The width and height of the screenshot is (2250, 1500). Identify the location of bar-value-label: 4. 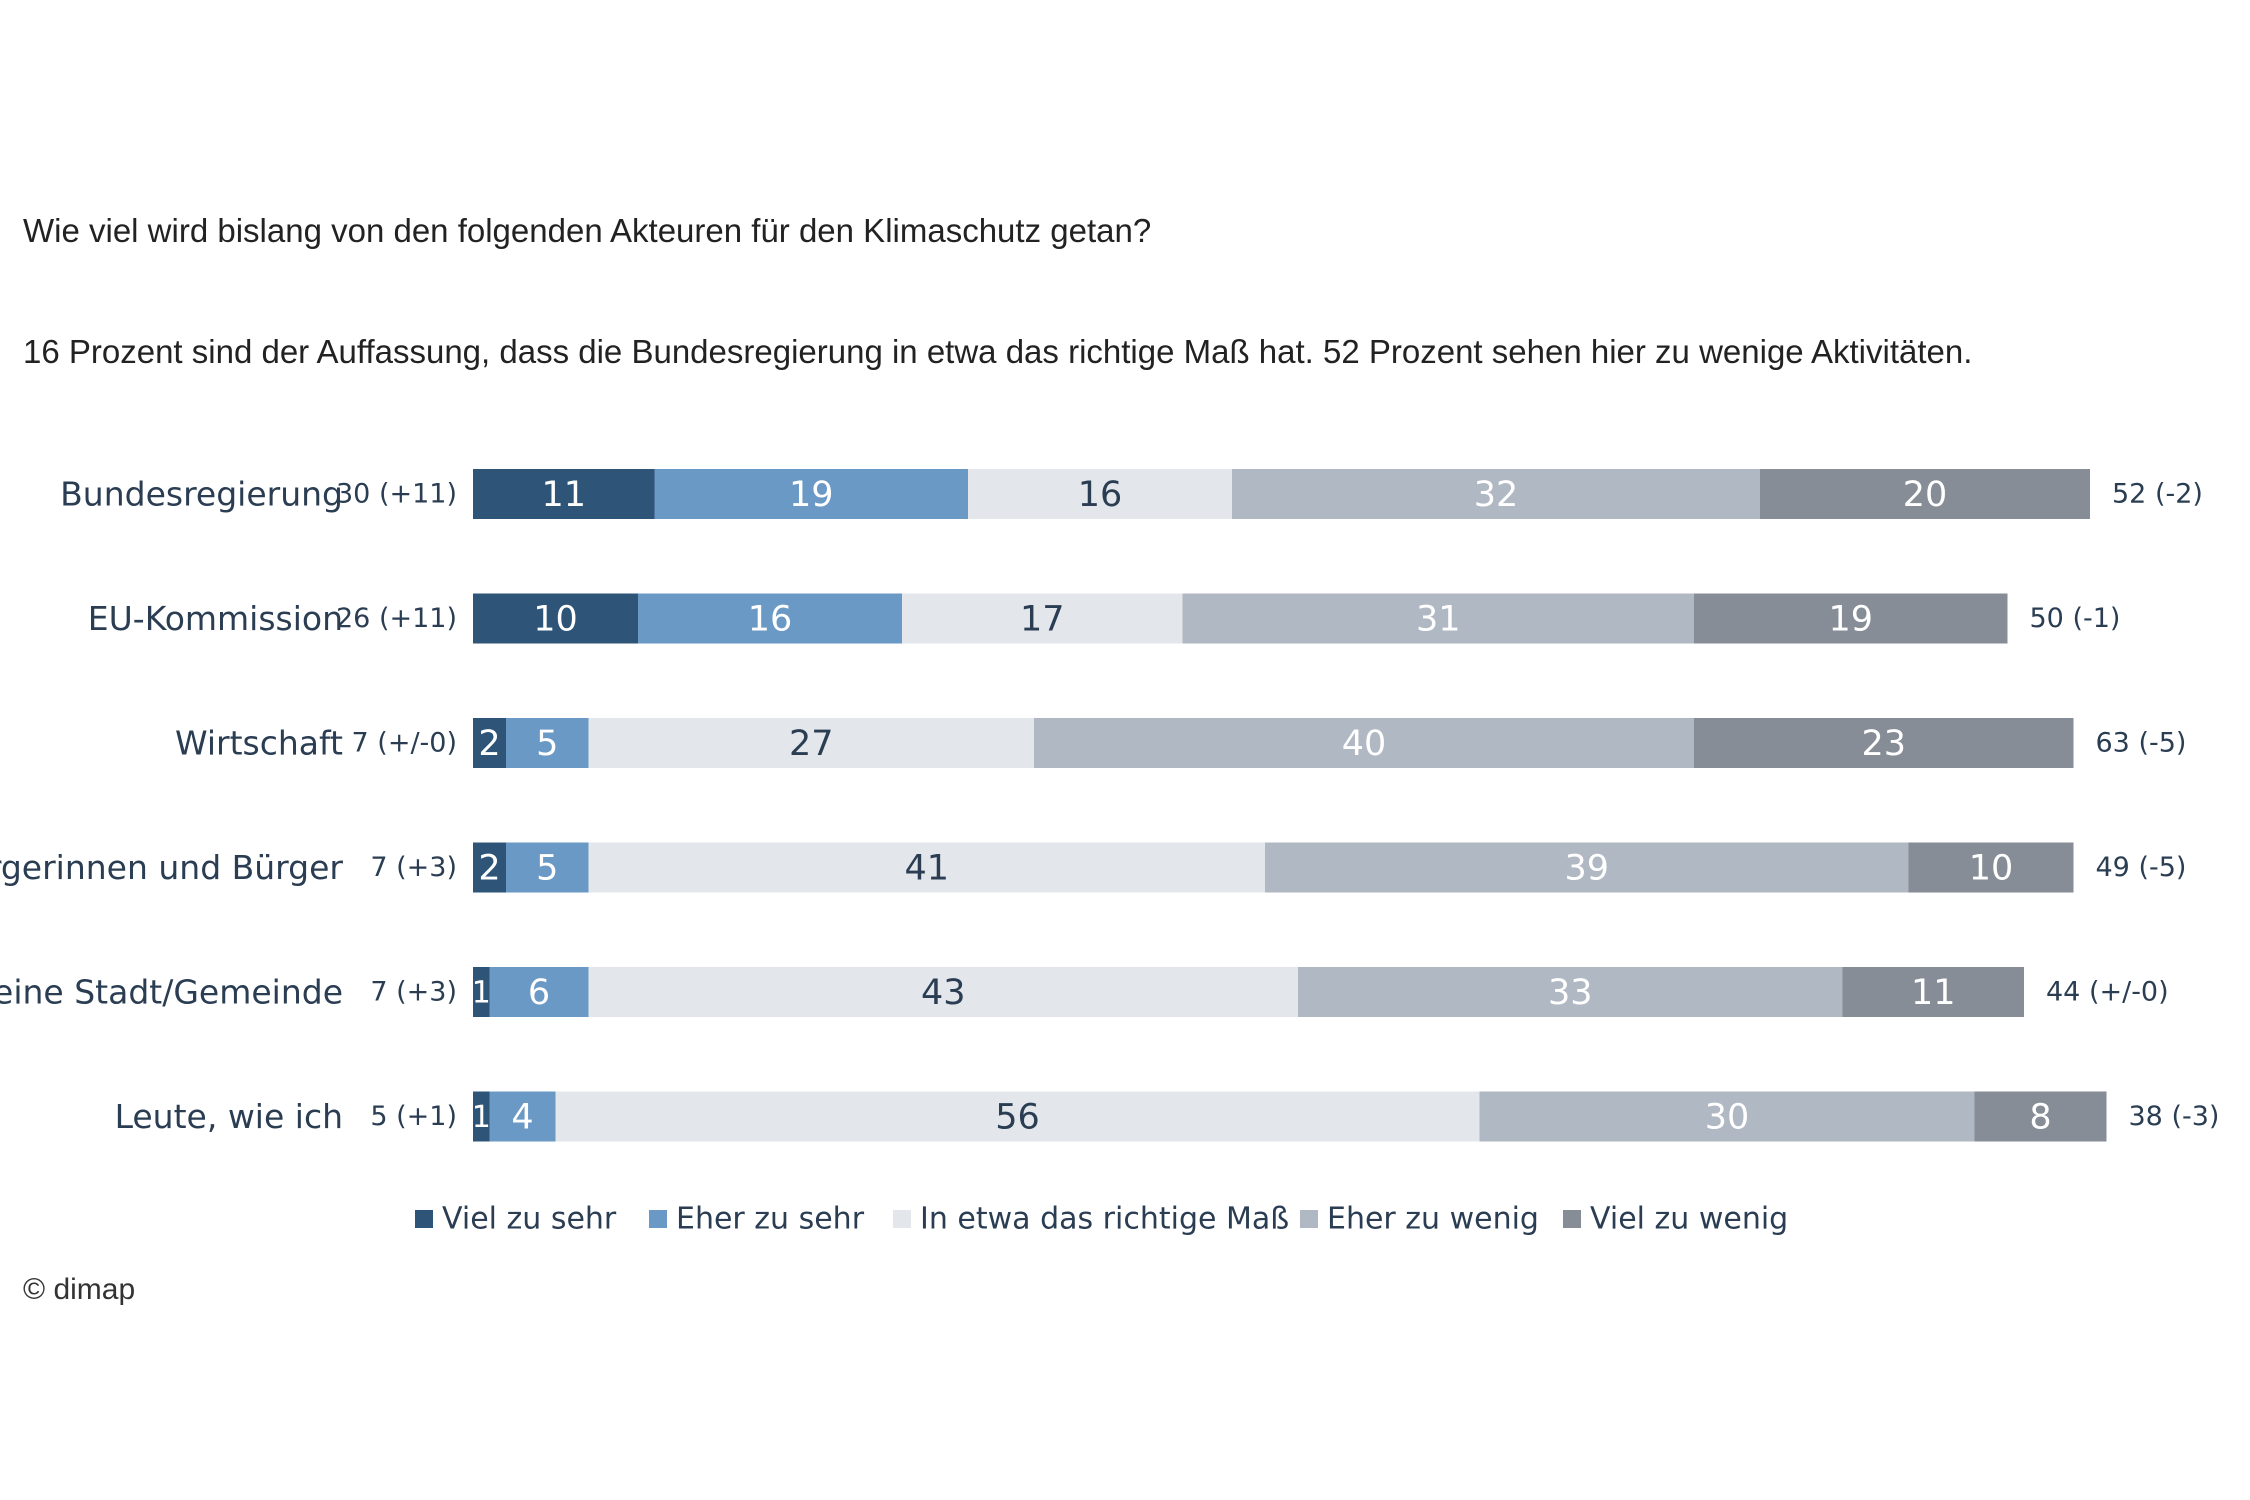
(522, 1118).